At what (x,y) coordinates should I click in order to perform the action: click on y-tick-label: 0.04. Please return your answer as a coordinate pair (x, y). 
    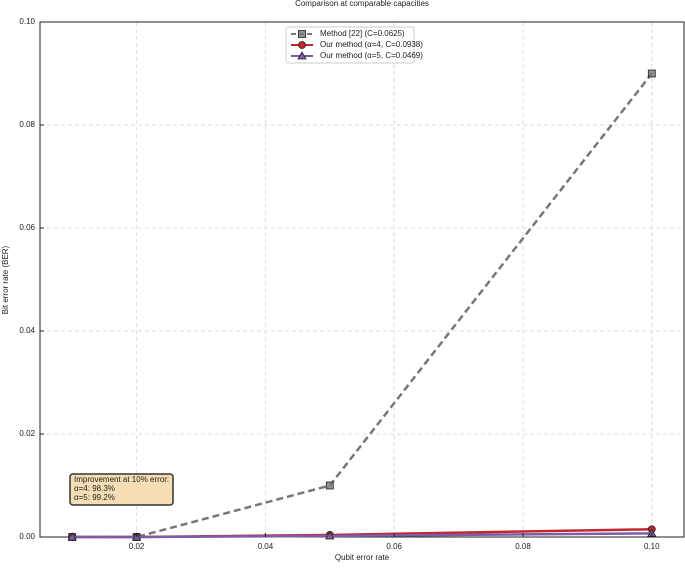
    Looking at the image, I should click on (27, 330).